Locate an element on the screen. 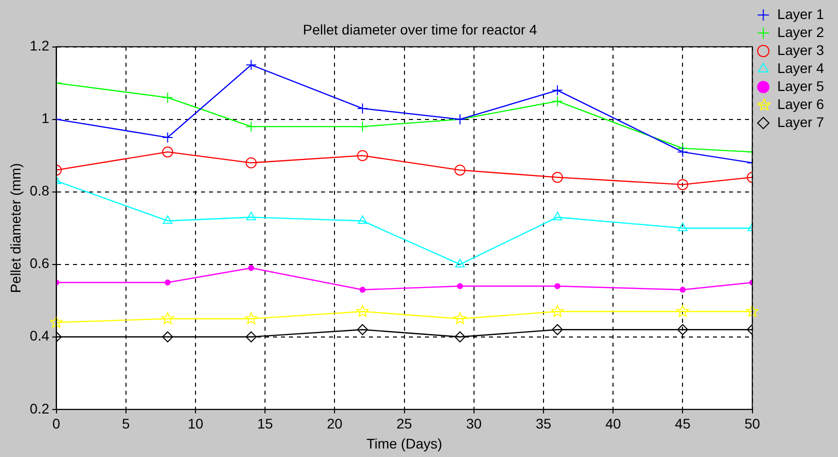  x-tick-label: 45 is located at coordinates (682, 424).